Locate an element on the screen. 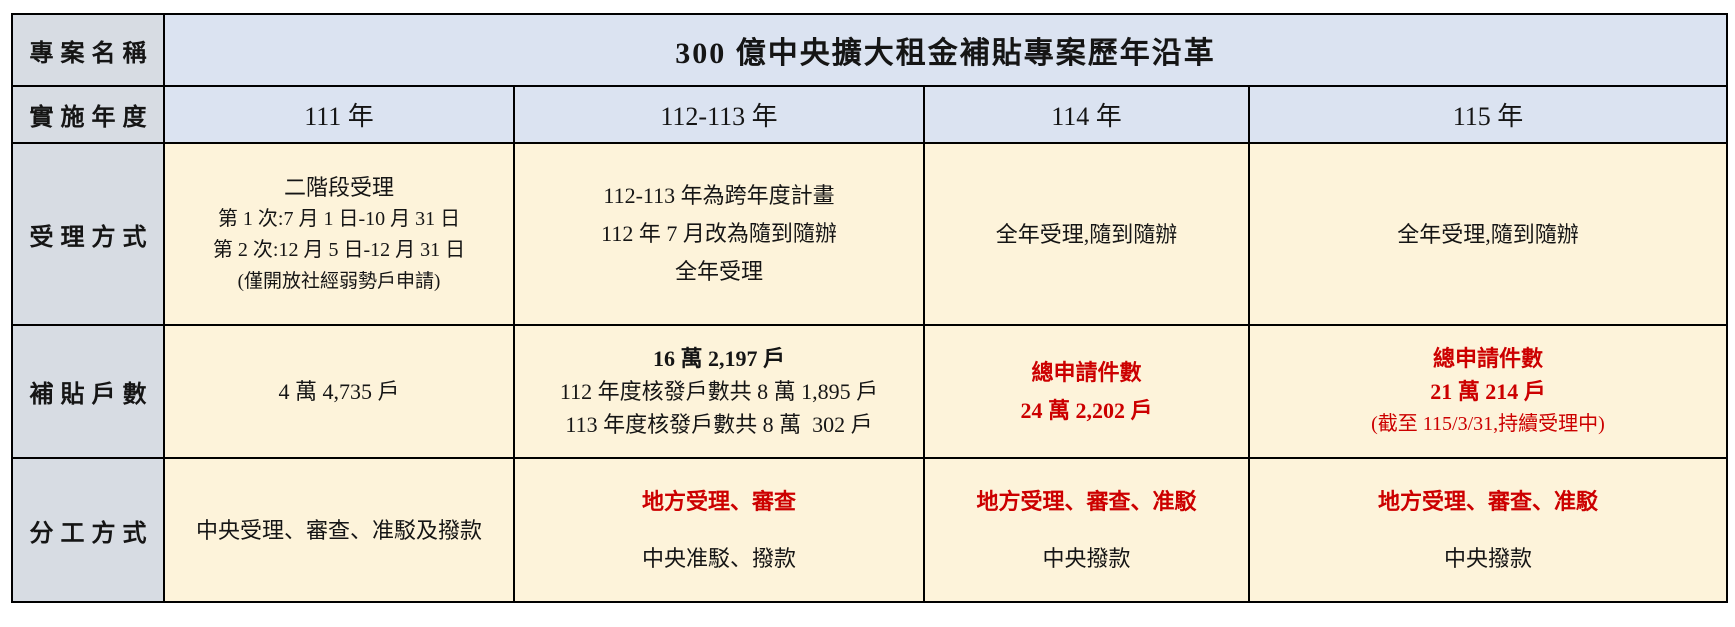 This screenshot has width=1735, height=627. text-line: 112 年 7 月改為隨到隨辦 is located at coordinates (719, 233).